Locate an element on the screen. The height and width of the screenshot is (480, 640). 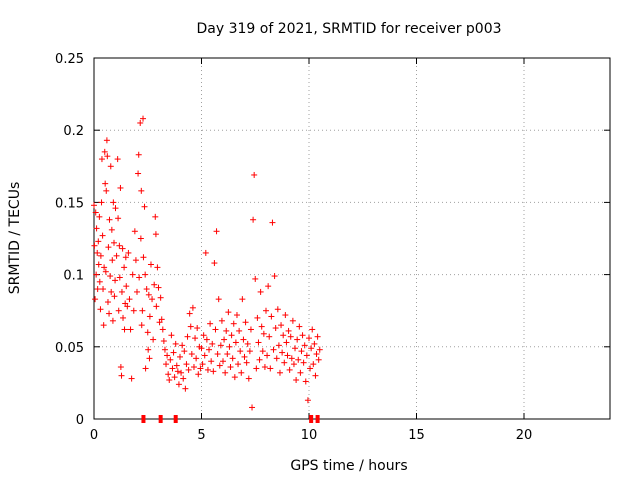
y-tick-label: 0.05 is located at coordinates (69, 348).